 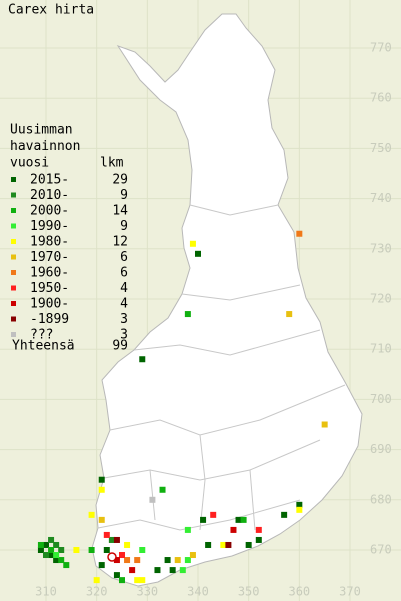 What do you see at coordinates (49, 288) in the screenshot?
I see `legend-label: 1950-` at bounding box center [49, 288].